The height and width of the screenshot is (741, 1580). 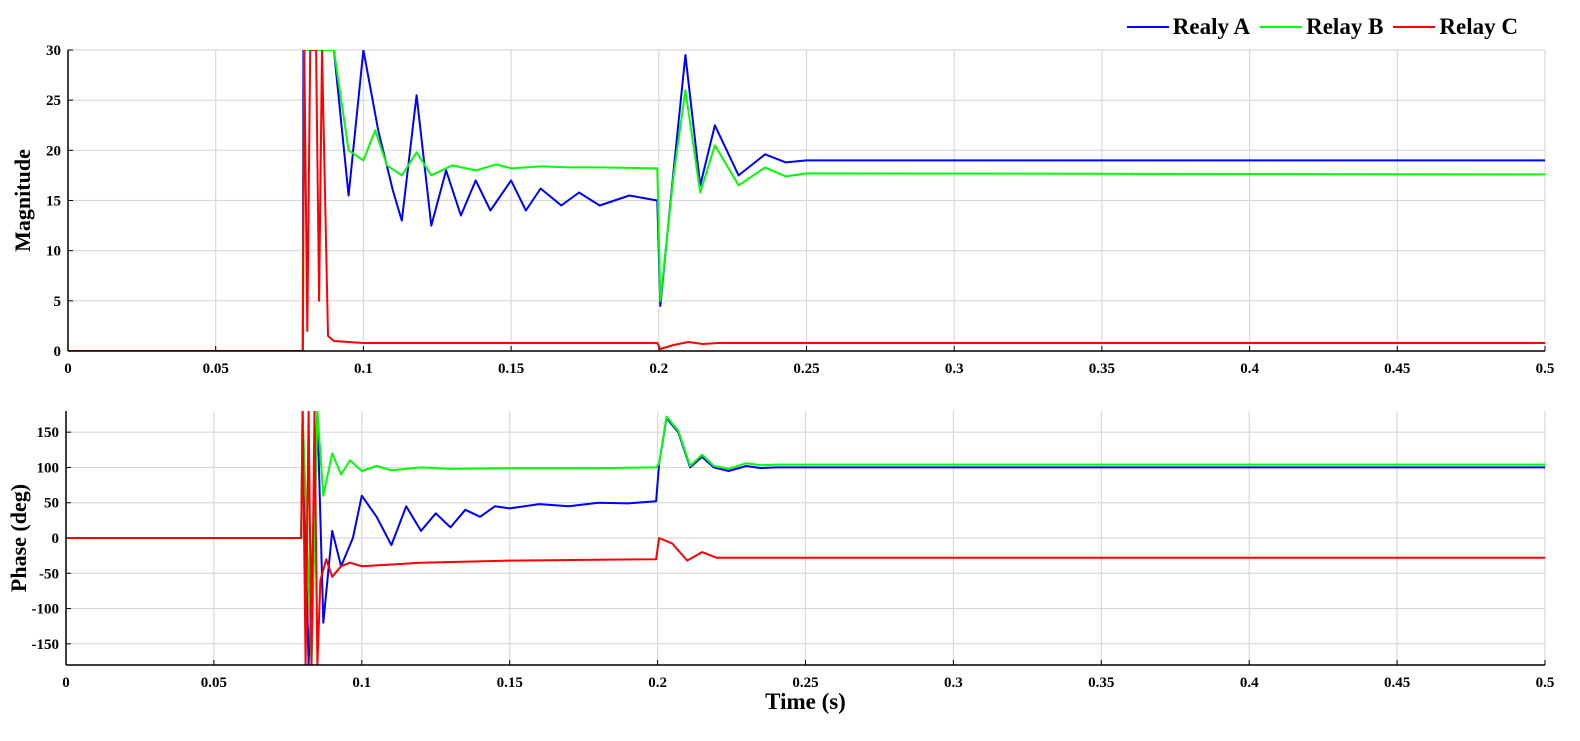 What do you see at coordinates (53, 151) in the screenshot?
I see `y-tick-label: 20` at bounding box center [53, 151].